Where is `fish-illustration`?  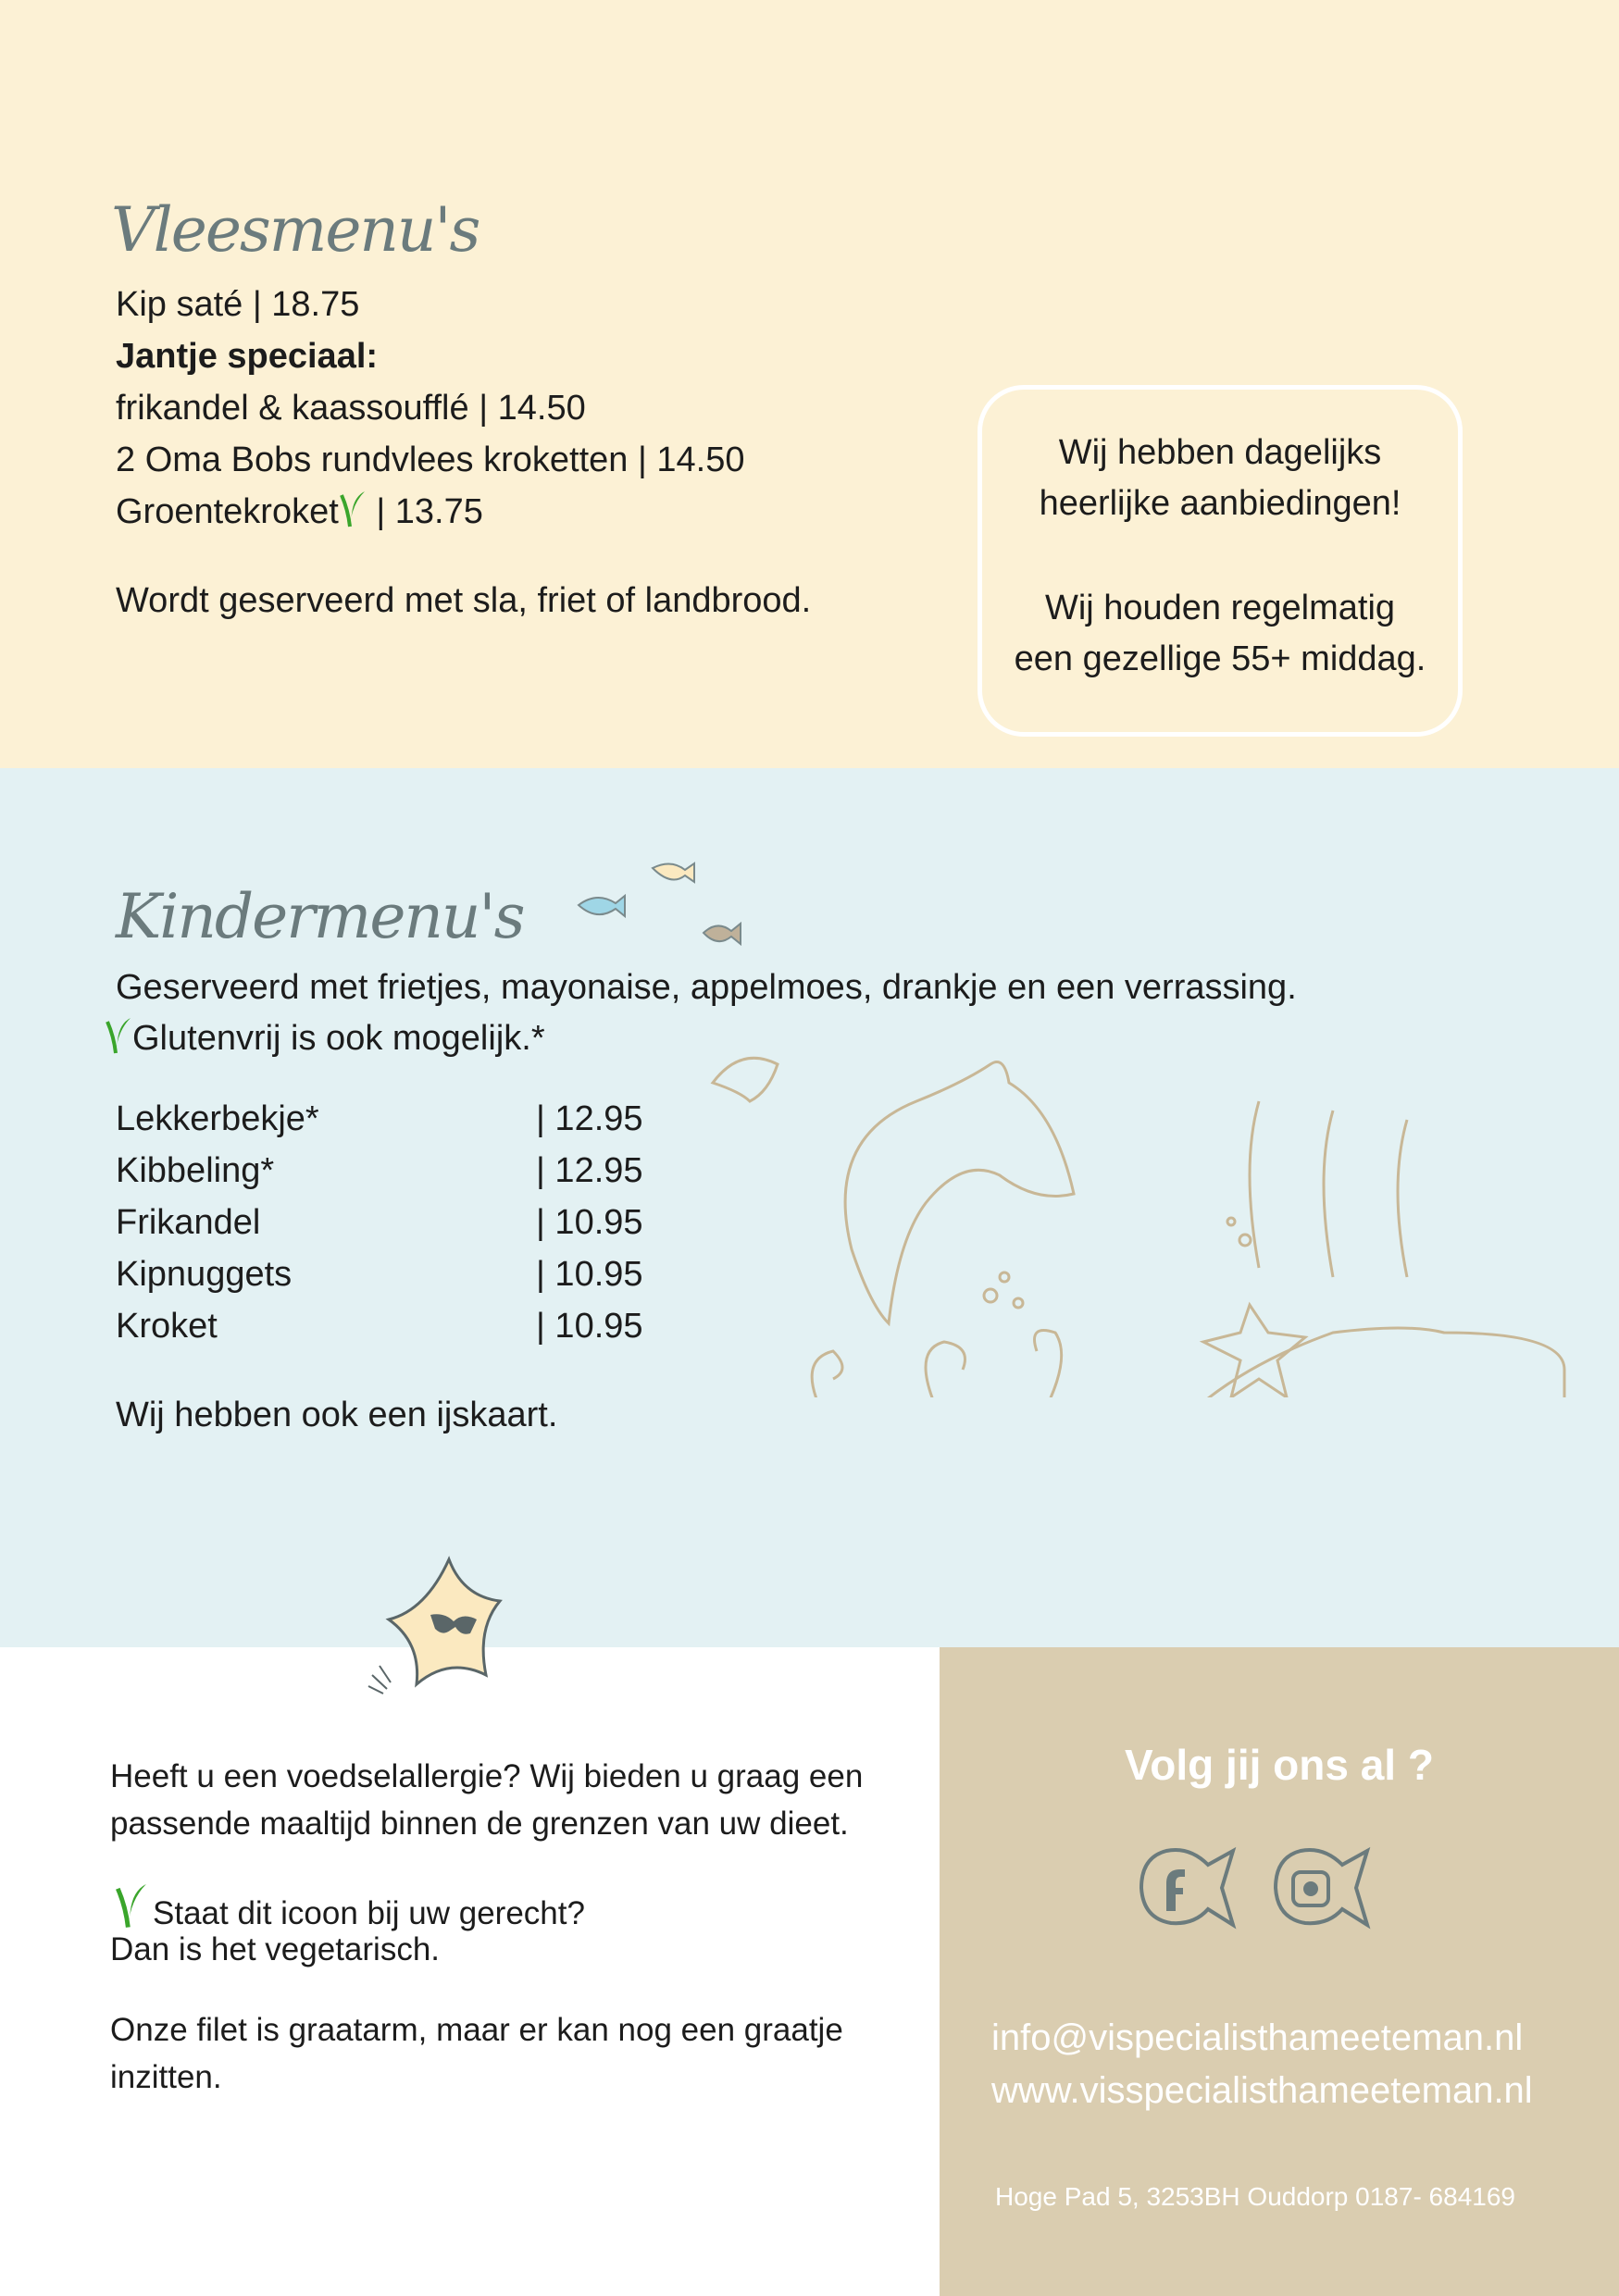 fish-illustration is located at coordinates (659, 905).